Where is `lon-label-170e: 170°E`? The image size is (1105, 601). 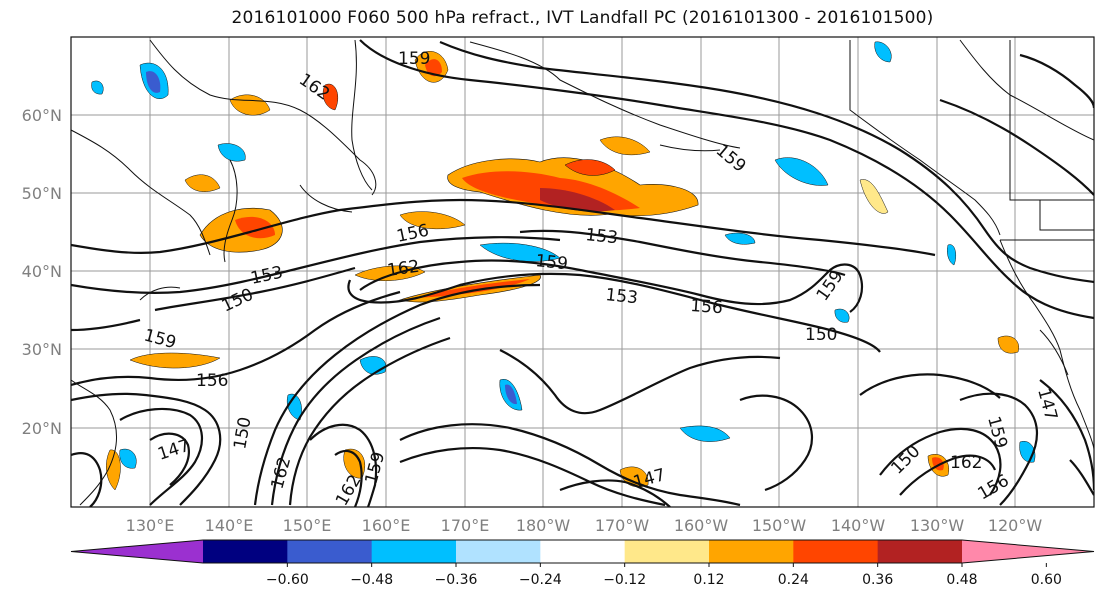 lon-label-170e: 170°E is located at coordinates (465, 525).